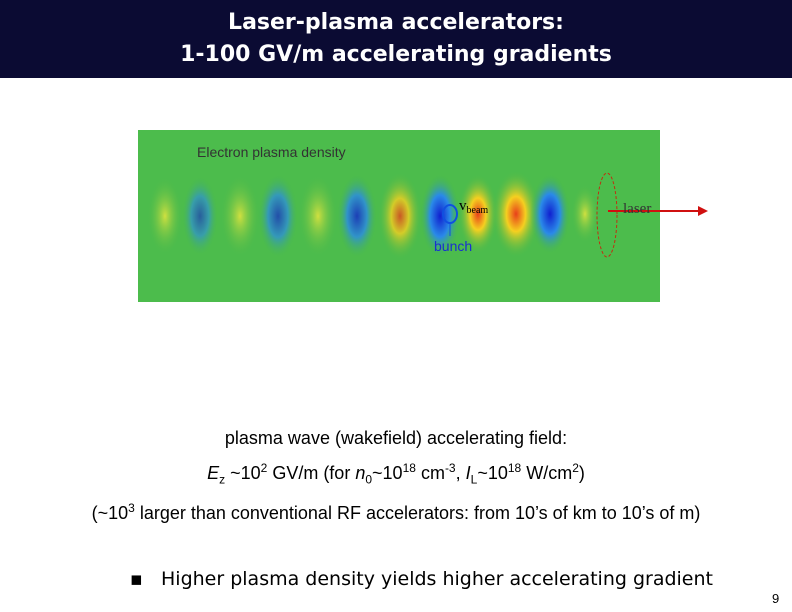  Describe the element at coordinates (468, 473) in the screenshot. I see `text-run: I` at that location.